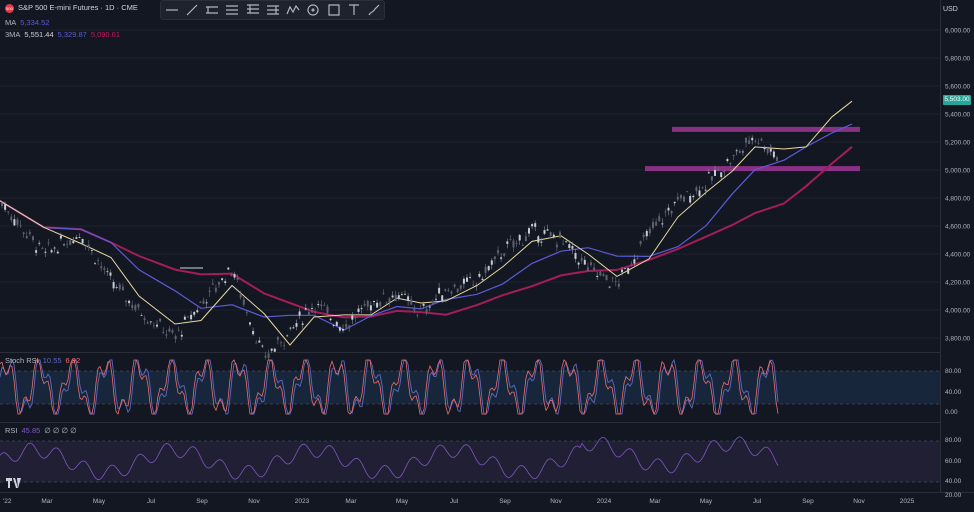 This screenshot has width=974, height=512. I want to click on pattern-tool-button, so click(272, 10).